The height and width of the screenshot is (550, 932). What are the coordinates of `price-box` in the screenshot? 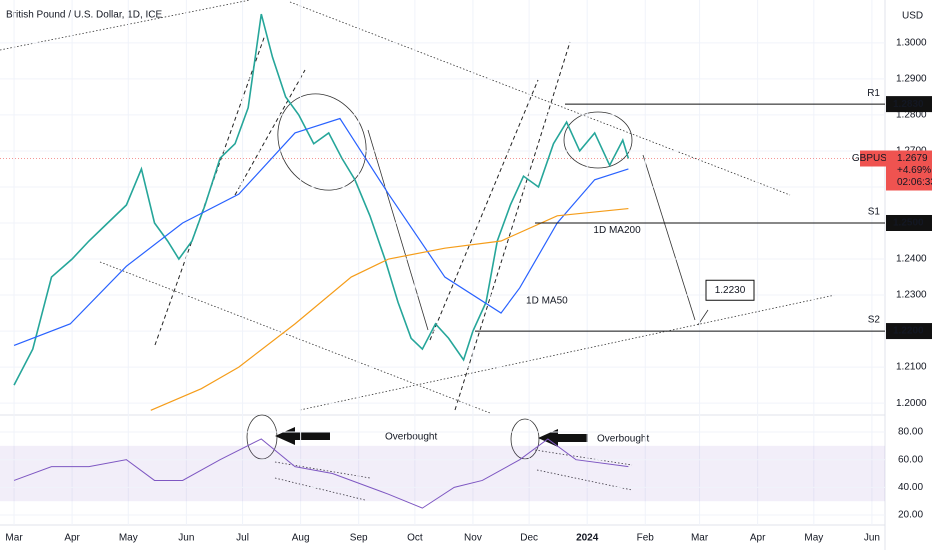 It's located at (909, 170).